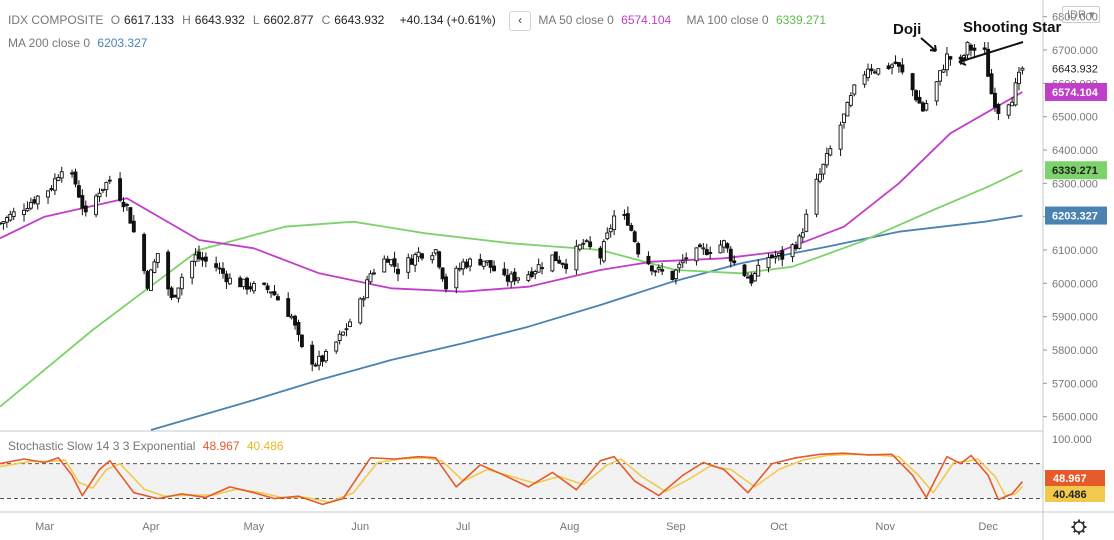  I want to click on currency-label: IDR, so click(1076, 15).